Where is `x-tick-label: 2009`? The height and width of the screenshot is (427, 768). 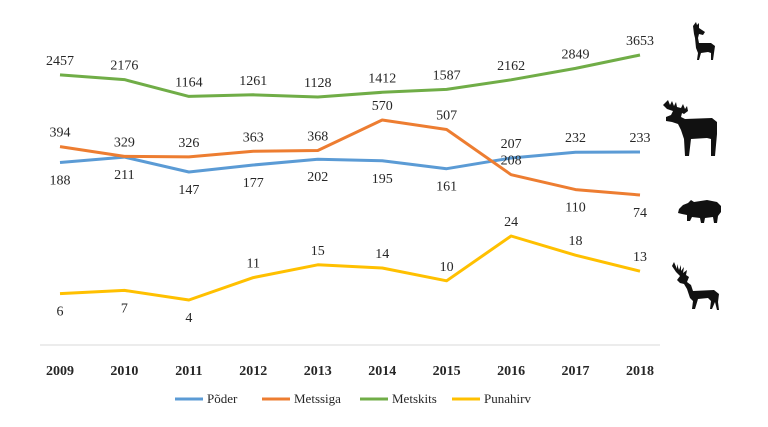
x-tick-label: 2009 is located at coordinates (60, 371).